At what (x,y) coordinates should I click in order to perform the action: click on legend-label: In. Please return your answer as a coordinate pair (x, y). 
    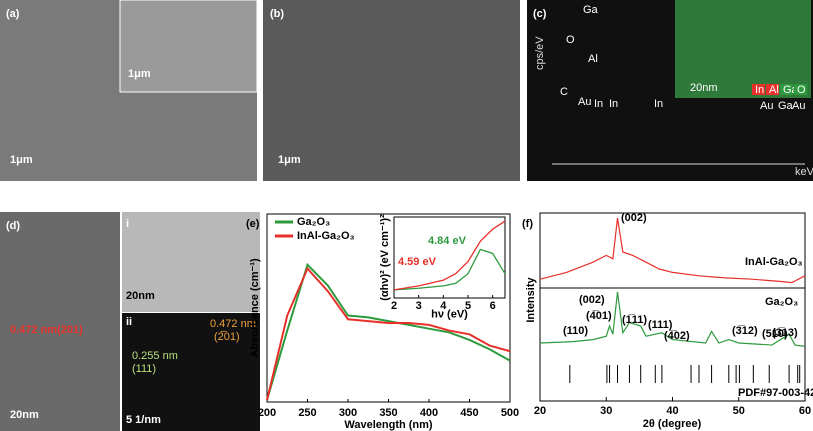
    Looking at the image, I should click on (759, 90).